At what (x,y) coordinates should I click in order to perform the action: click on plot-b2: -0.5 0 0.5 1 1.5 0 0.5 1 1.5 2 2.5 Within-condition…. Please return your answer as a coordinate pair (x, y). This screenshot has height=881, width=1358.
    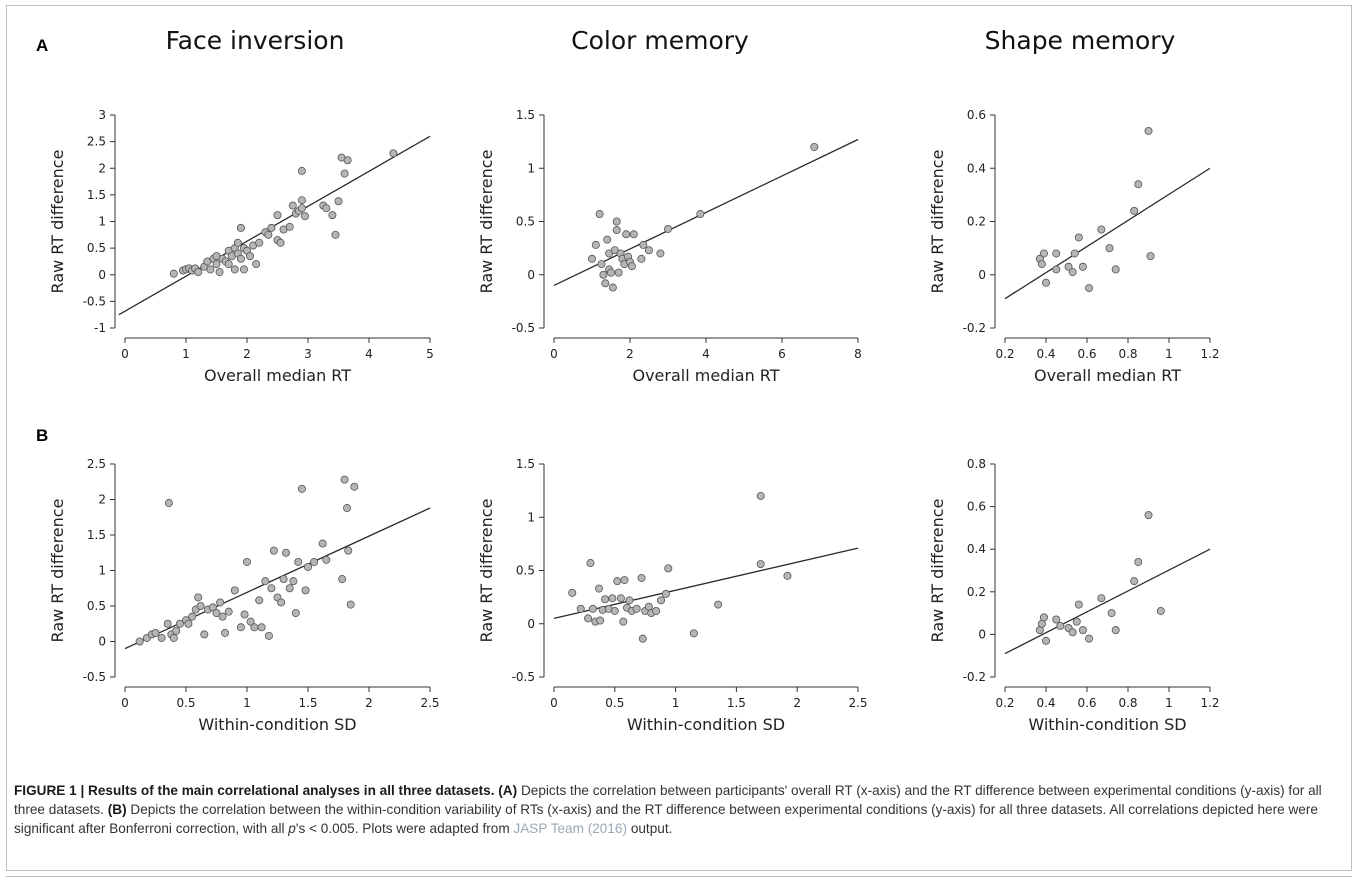
    Looking at the image, I should click on (672, 595).